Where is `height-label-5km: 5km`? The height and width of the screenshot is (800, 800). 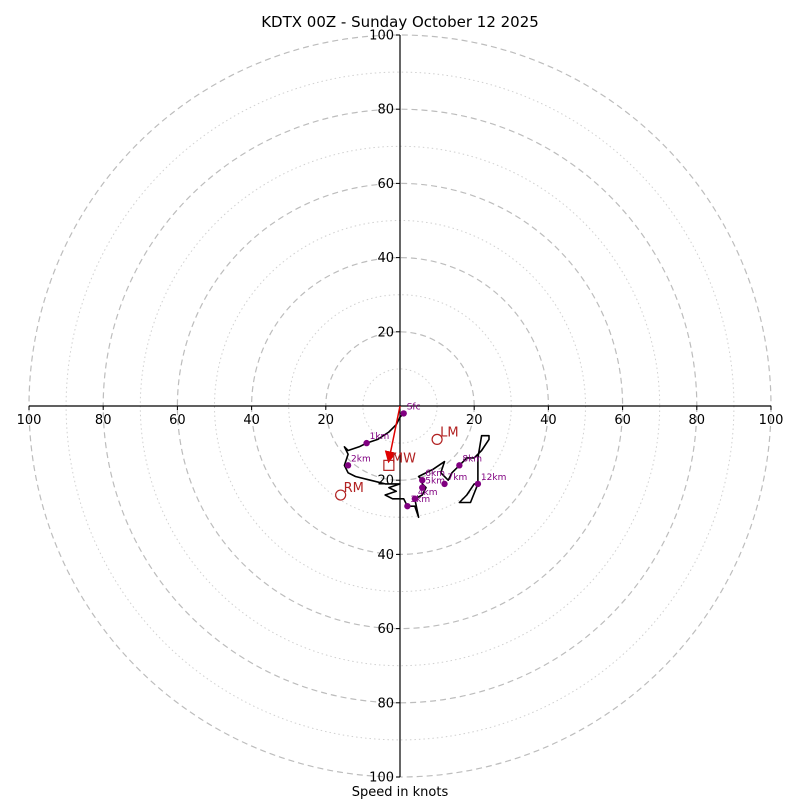 height-label-5km: 5km is located at coordinates (435, 482).